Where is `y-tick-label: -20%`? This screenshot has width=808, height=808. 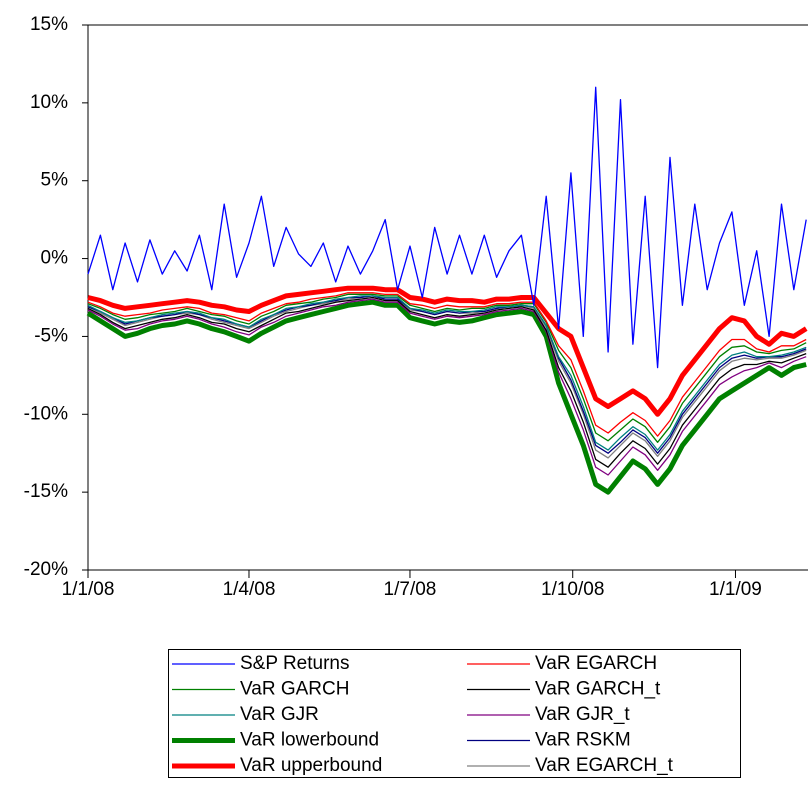
y-tick-label: -20% is located at coordinates (46, 569).